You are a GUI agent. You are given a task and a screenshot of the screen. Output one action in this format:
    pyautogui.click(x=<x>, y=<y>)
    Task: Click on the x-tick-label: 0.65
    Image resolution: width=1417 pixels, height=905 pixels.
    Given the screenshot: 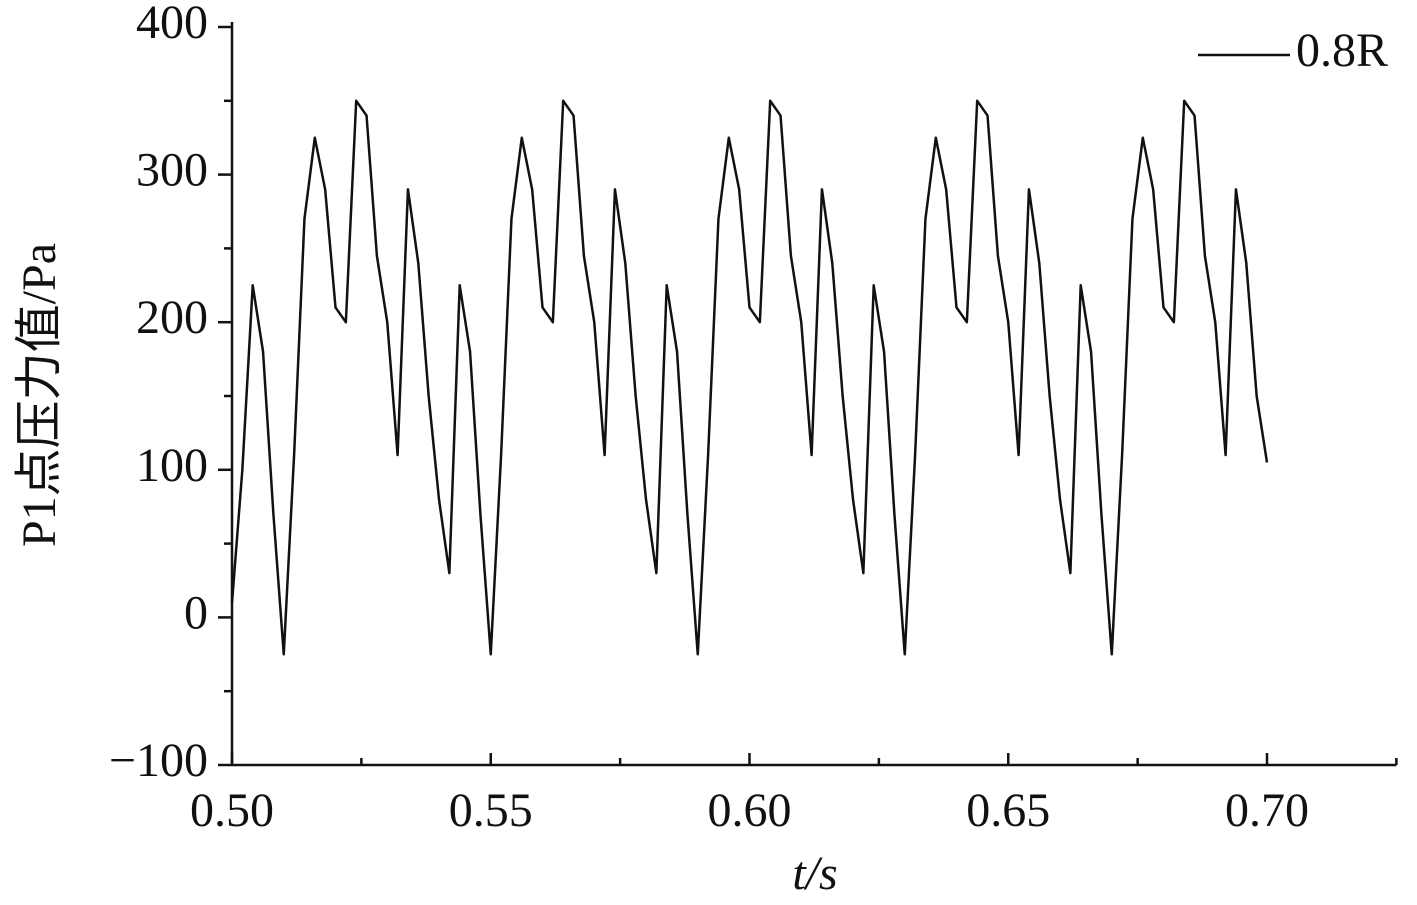 What is the action you would take?
    pyautogui.click(x=1008, y=810)
    